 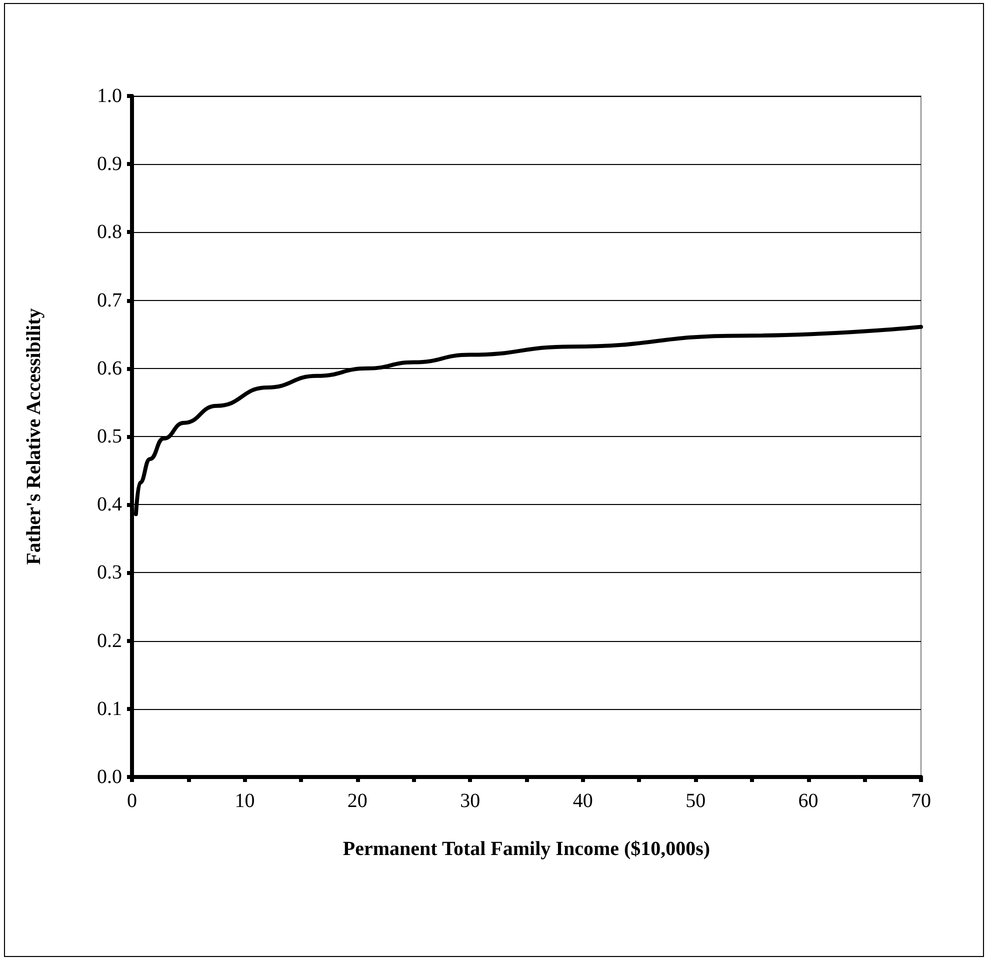 What do you see at coordinates (132, 801) in the screenshot?
I see `x-tick-label: 0` at bounding box center [132, 801].